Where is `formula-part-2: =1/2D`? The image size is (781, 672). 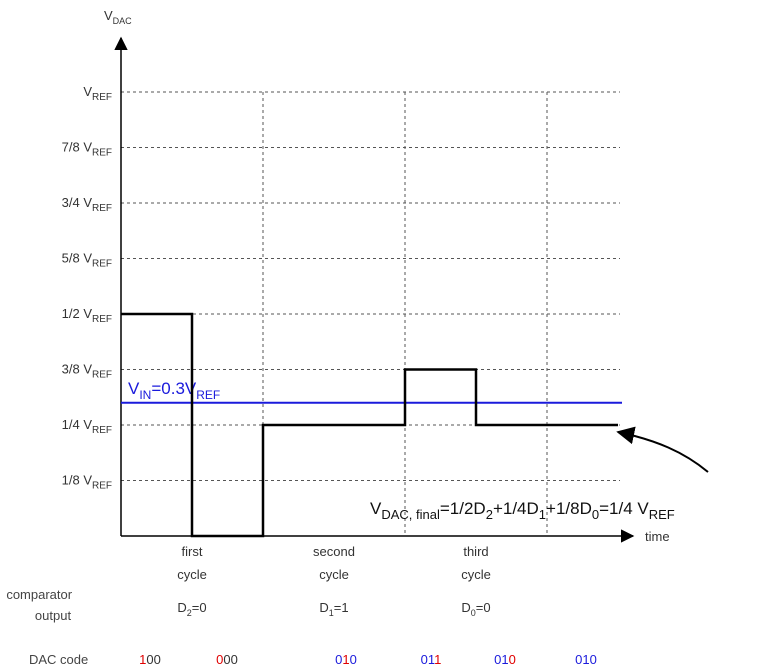 formula-part-2: =1/2D is located at coordinates (463, 508).